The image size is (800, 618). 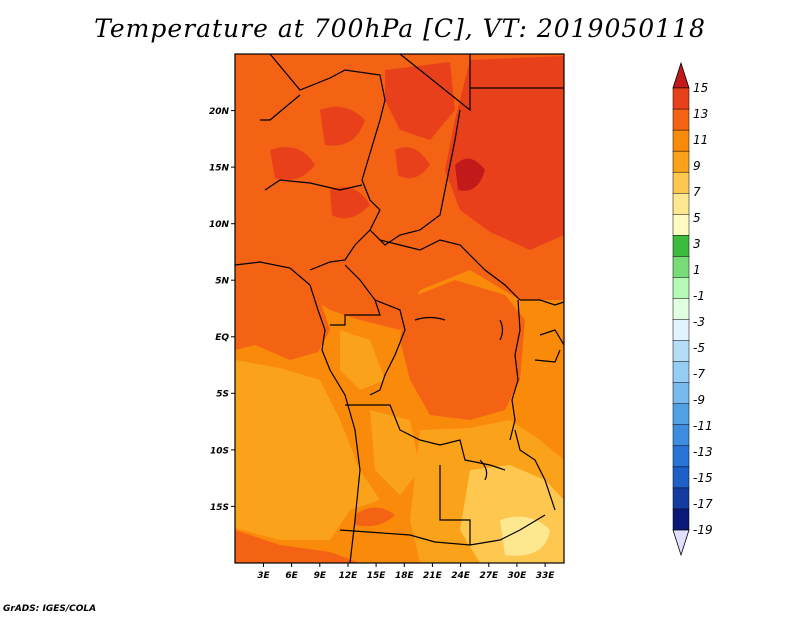 What do you see at coordinates (420, 101) in the screenshot?
I see `field-band-13-15-n` at bounding box center [420, 101].